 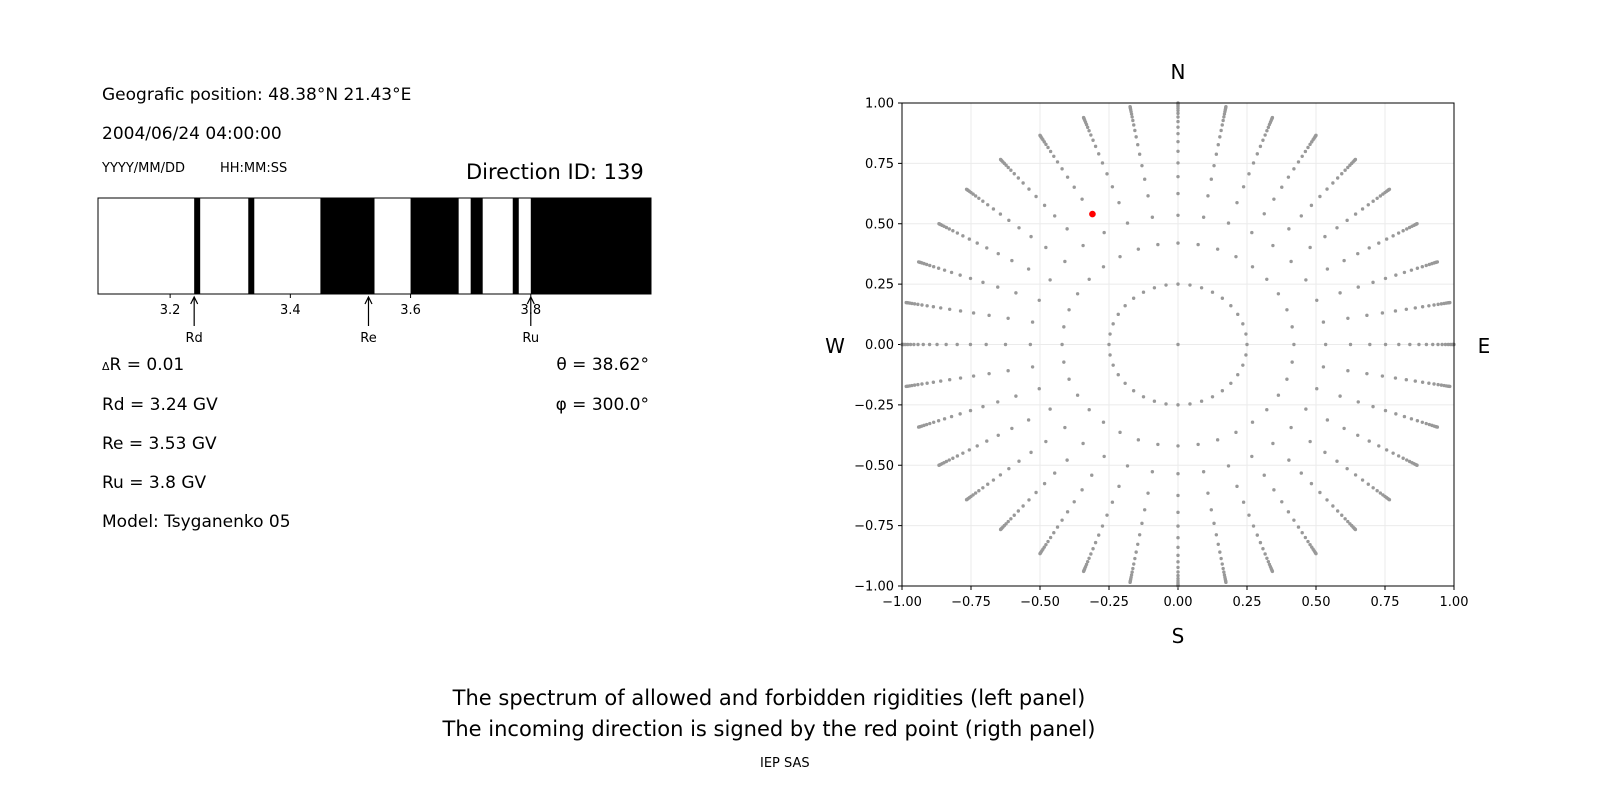 What do you see at coordinates (835, 346) in the screenshot?
I see `compass-west: W` at bounding box center [835, 346].